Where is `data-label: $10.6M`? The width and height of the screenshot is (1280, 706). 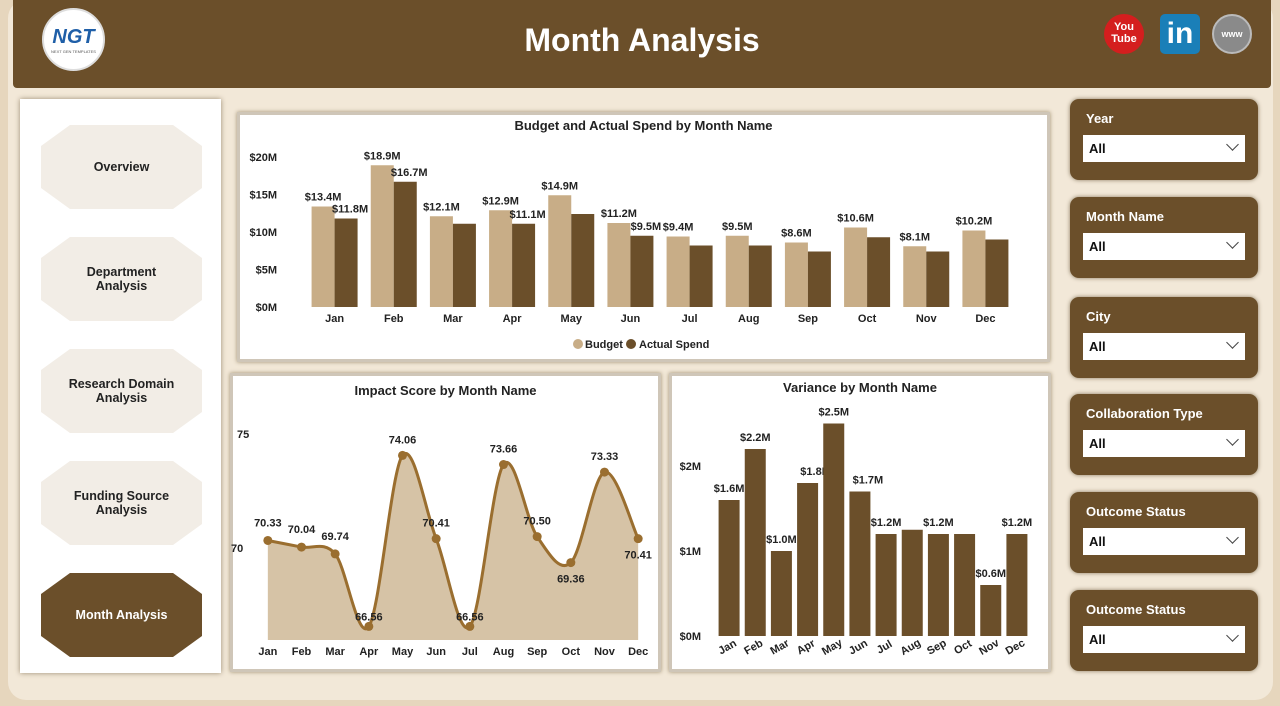
data-label: $10.6M is located at coordinates (855, 219).